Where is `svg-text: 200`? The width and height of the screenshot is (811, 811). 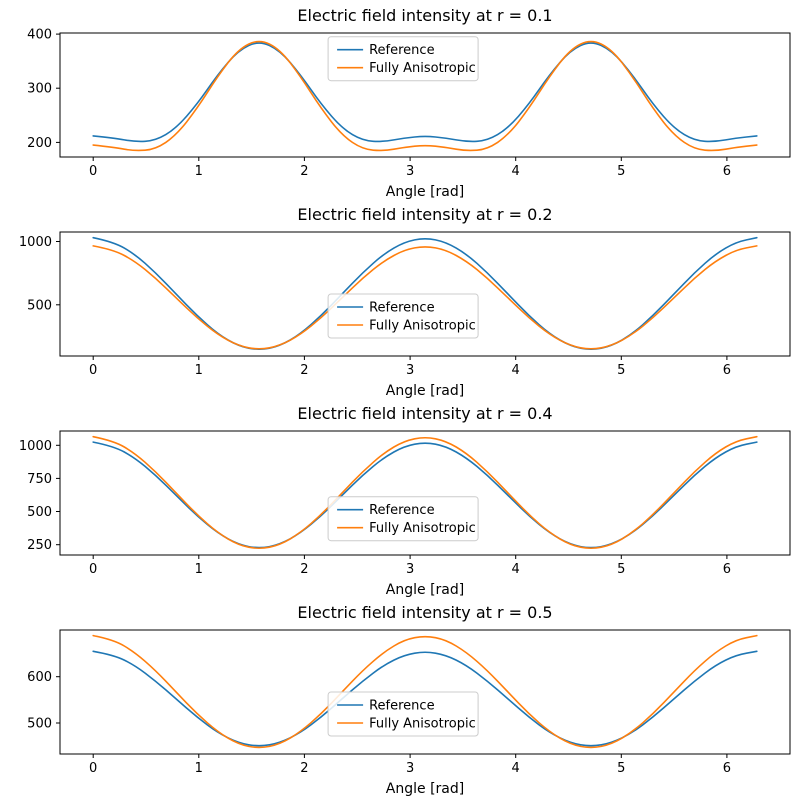
svg-text: 200 is located at coordinates (39, 143).